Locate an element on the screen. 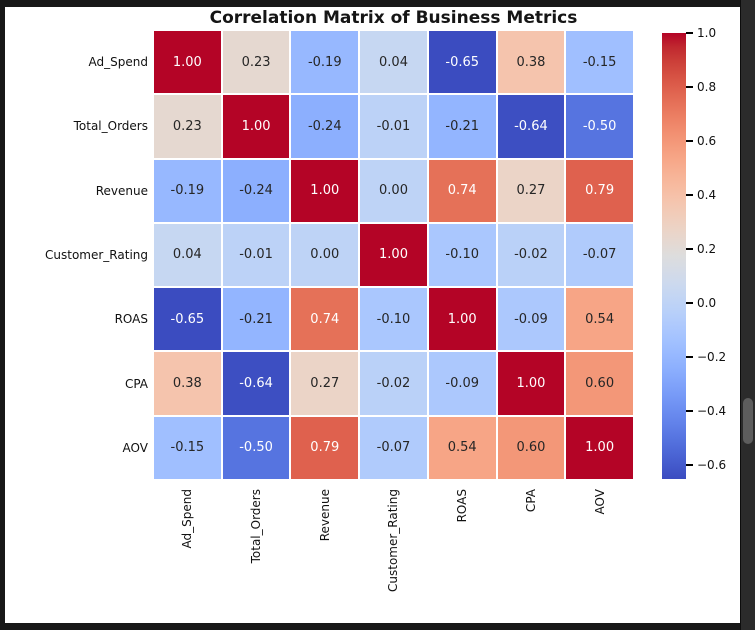  x-tick-label: Customer_Rating is located at coordinates (393, 555).